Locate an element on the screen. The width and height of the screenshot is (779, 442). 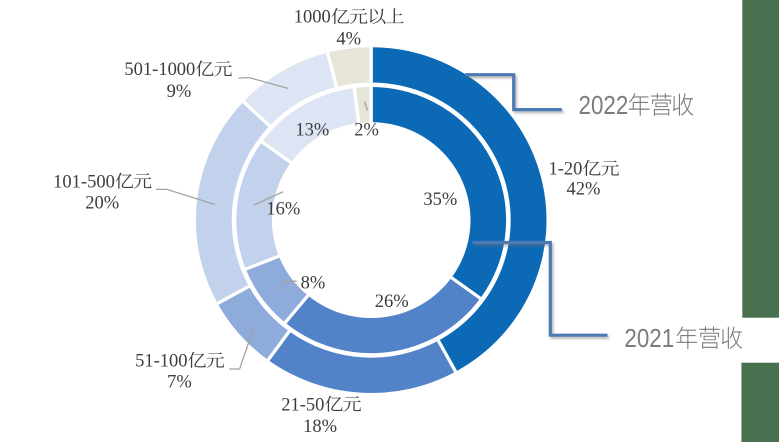
svg-text: 26% is located at coordinates (392, 302).